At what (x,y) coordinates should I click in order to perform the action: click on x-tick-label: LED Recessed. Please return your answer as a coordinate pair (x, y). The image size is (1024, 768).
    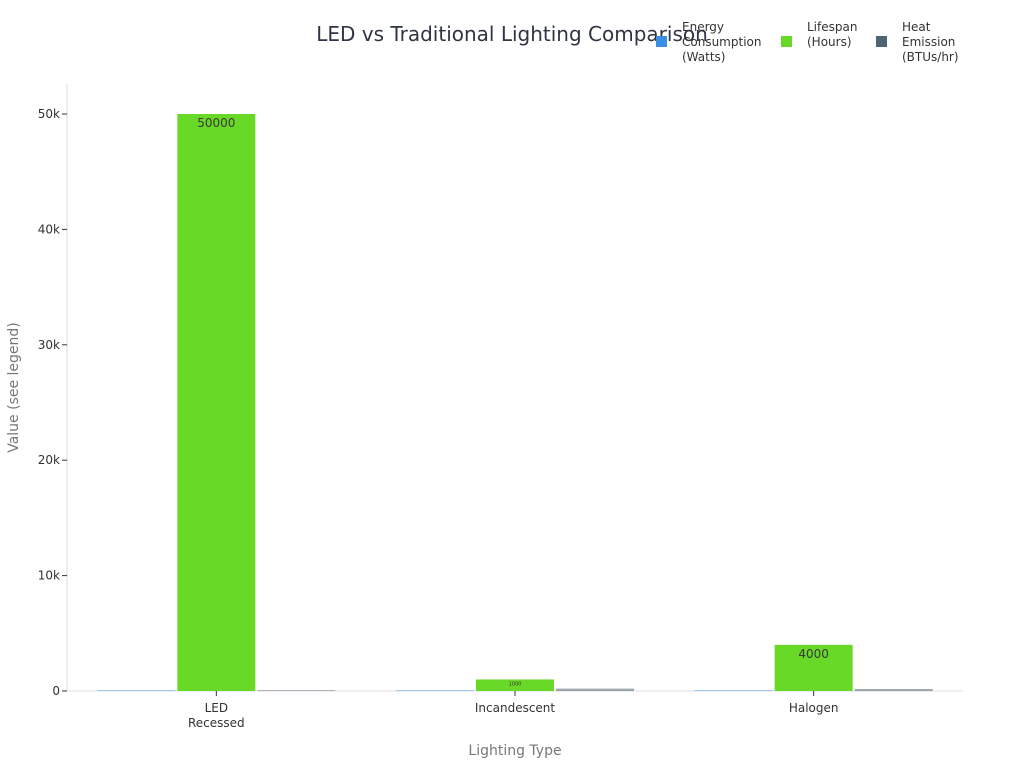
    Looking at the image, I should click on (216, 715).